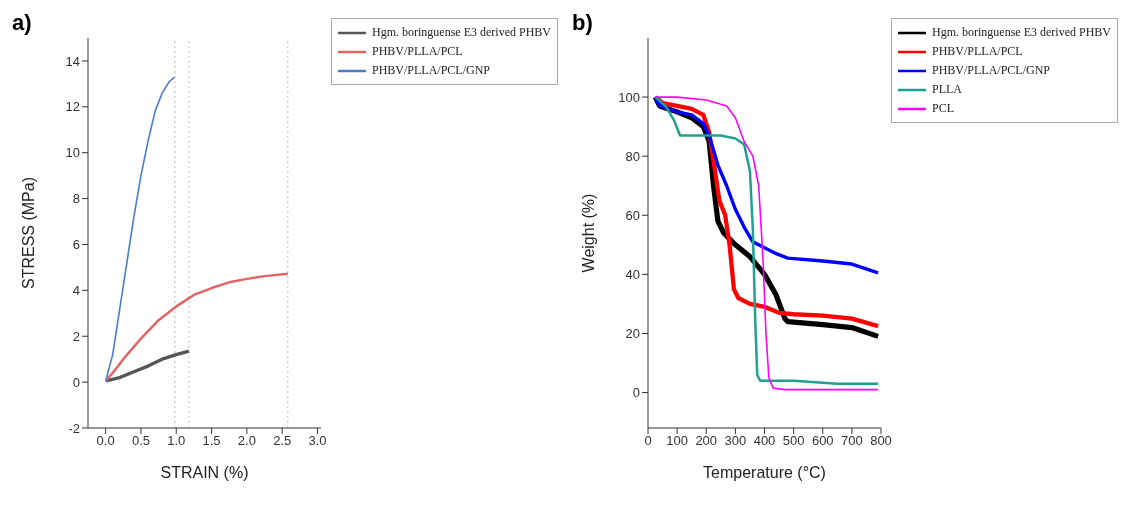 The height and width of the screenshot is (523, 1140). What do you see at coordinates (72, 61) in the screenshot?
I see `y-tick-label: 14` at bounding box center [72, 61].